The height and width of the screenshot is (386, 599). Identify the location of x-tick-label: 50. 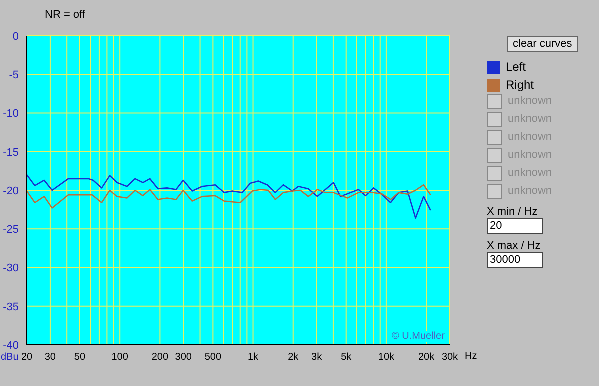
(80, 358).